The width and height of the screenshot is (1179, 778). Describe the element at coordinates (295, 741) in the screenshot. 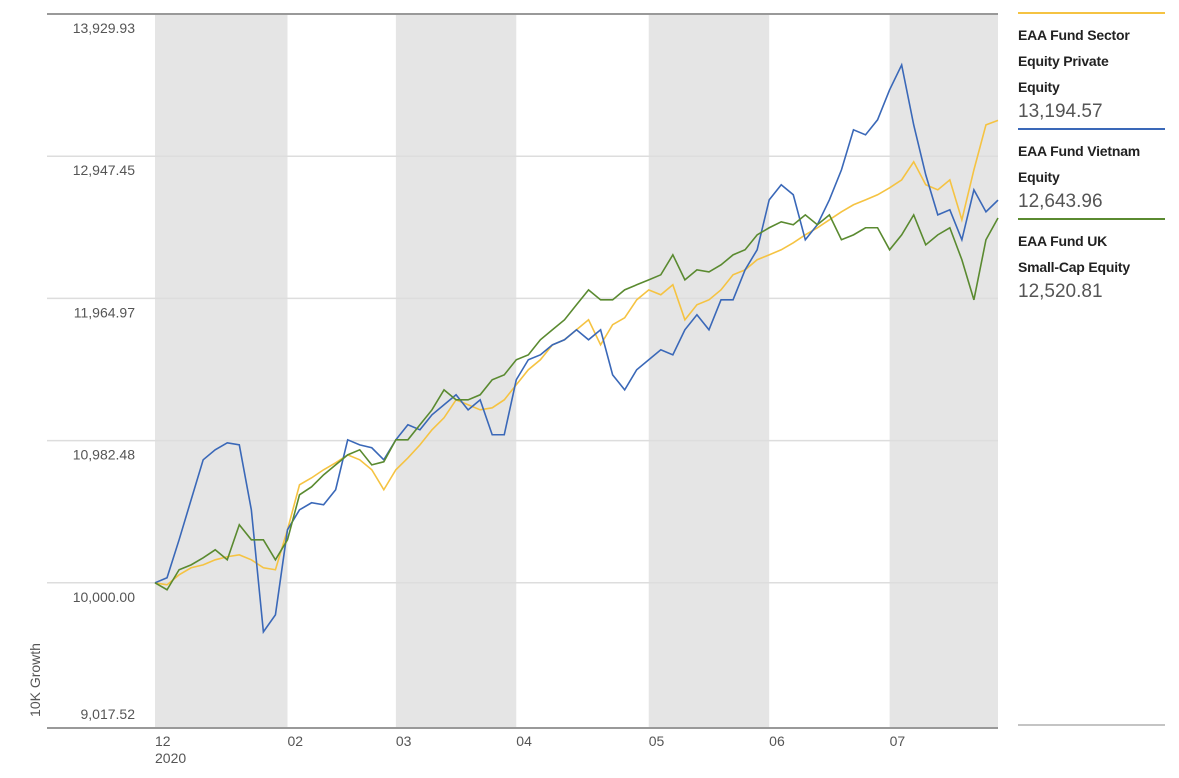

I see `x-tick-label: 02` at that location.